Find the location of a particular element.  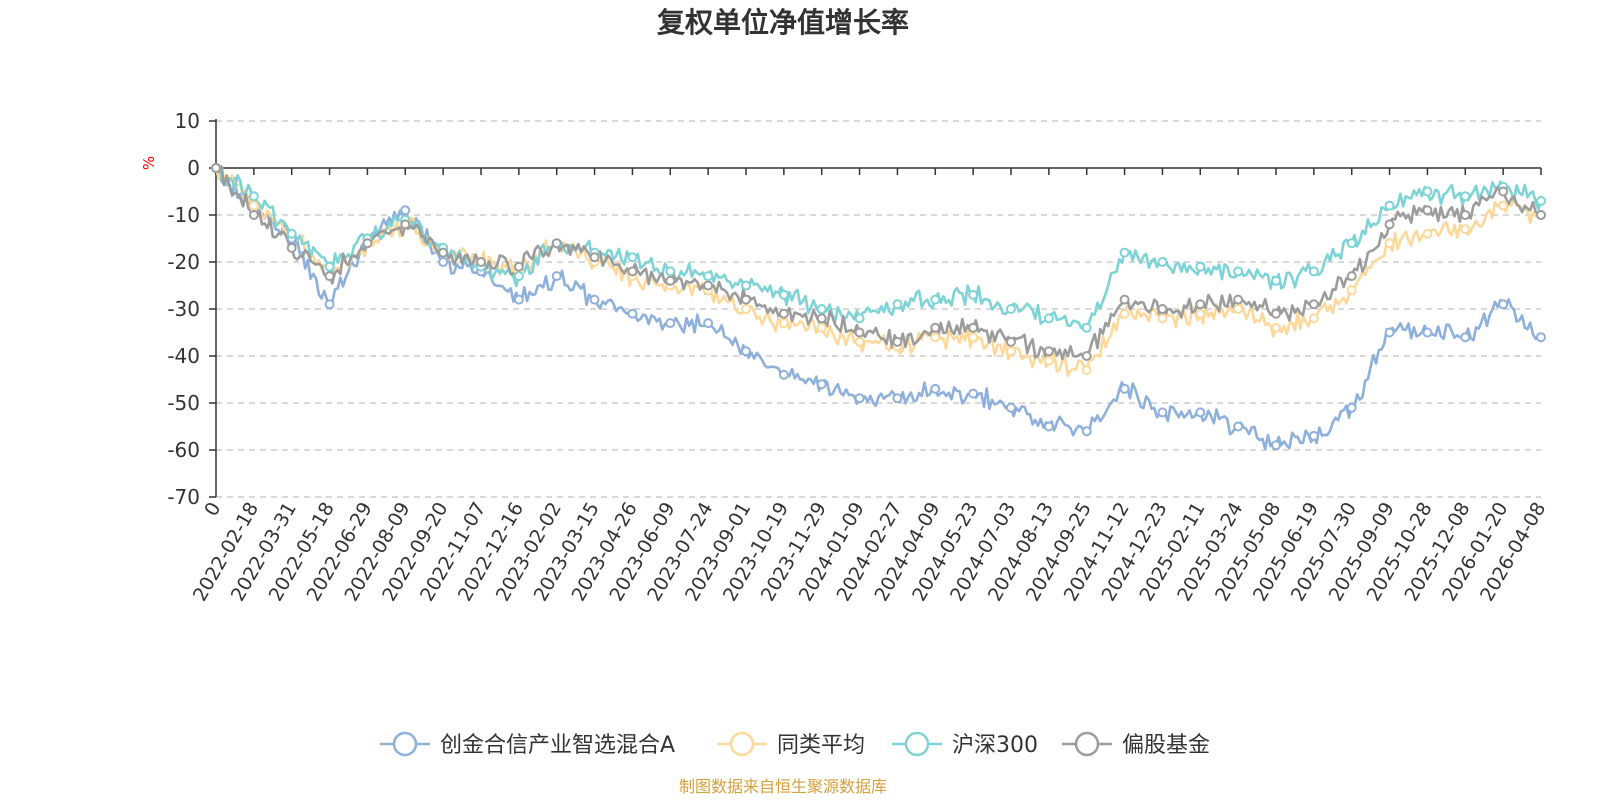

y-tick-label: -40 is located at coordinates (183, 356).